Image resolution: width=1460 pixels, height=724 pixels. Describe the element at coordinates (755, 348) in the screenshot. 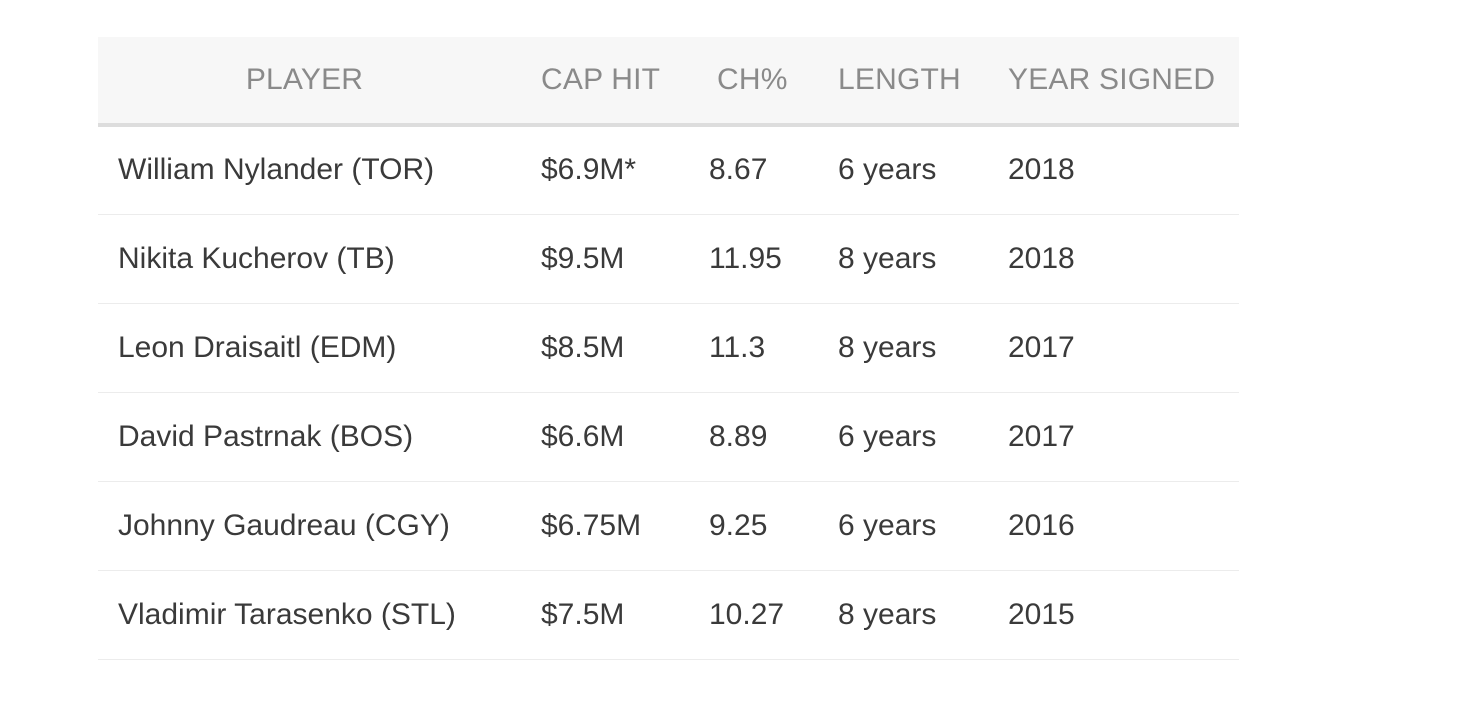

I see `cell-ch-percent: 11.3` at that location.